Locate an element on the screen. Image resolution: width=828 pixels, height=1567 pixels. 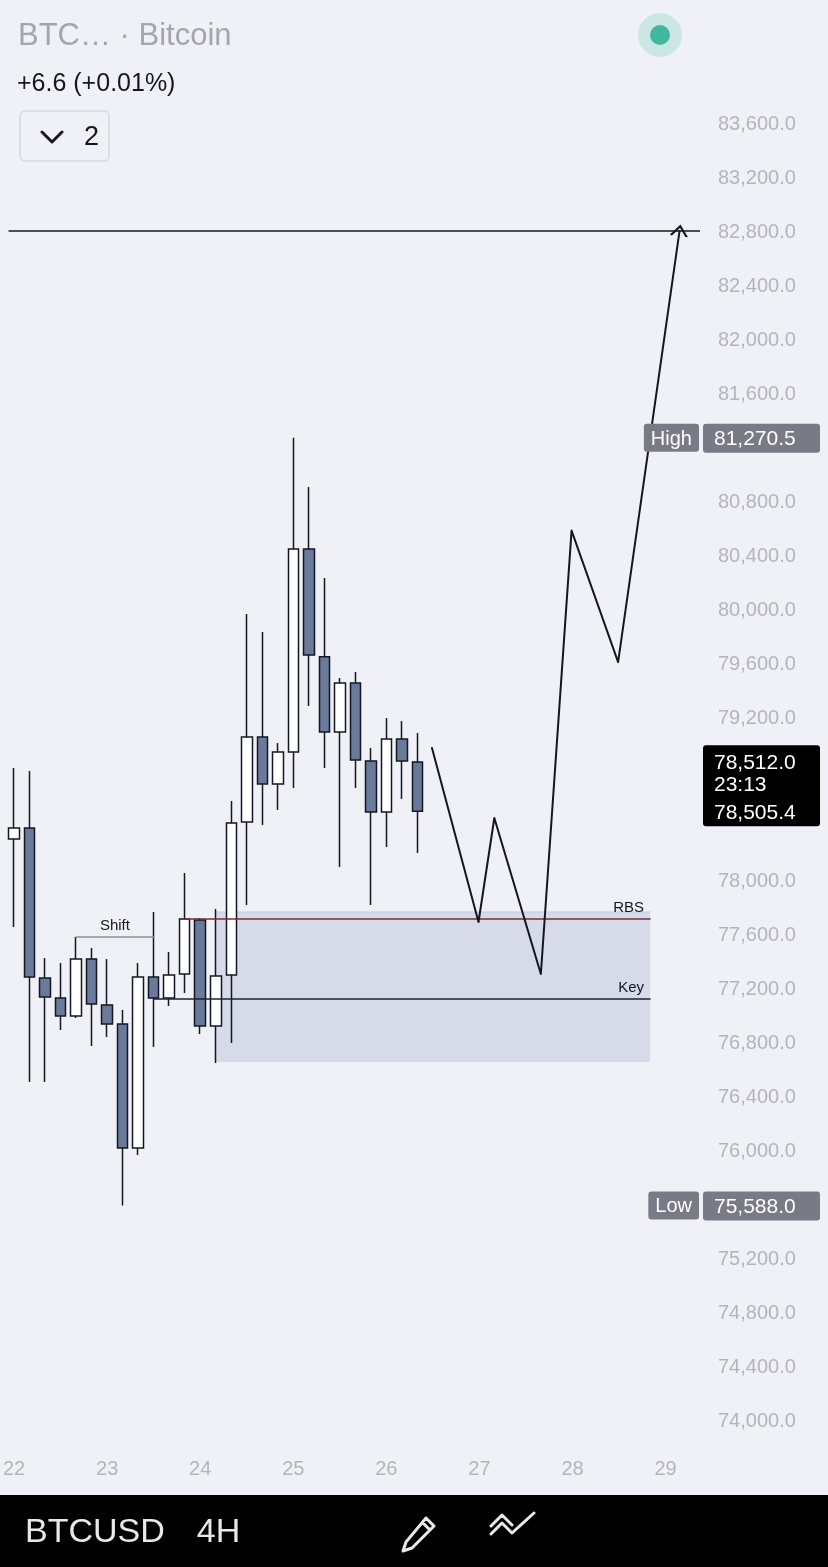
y-tick-label: 76,000.0 is located at coordinates (757, 1149).